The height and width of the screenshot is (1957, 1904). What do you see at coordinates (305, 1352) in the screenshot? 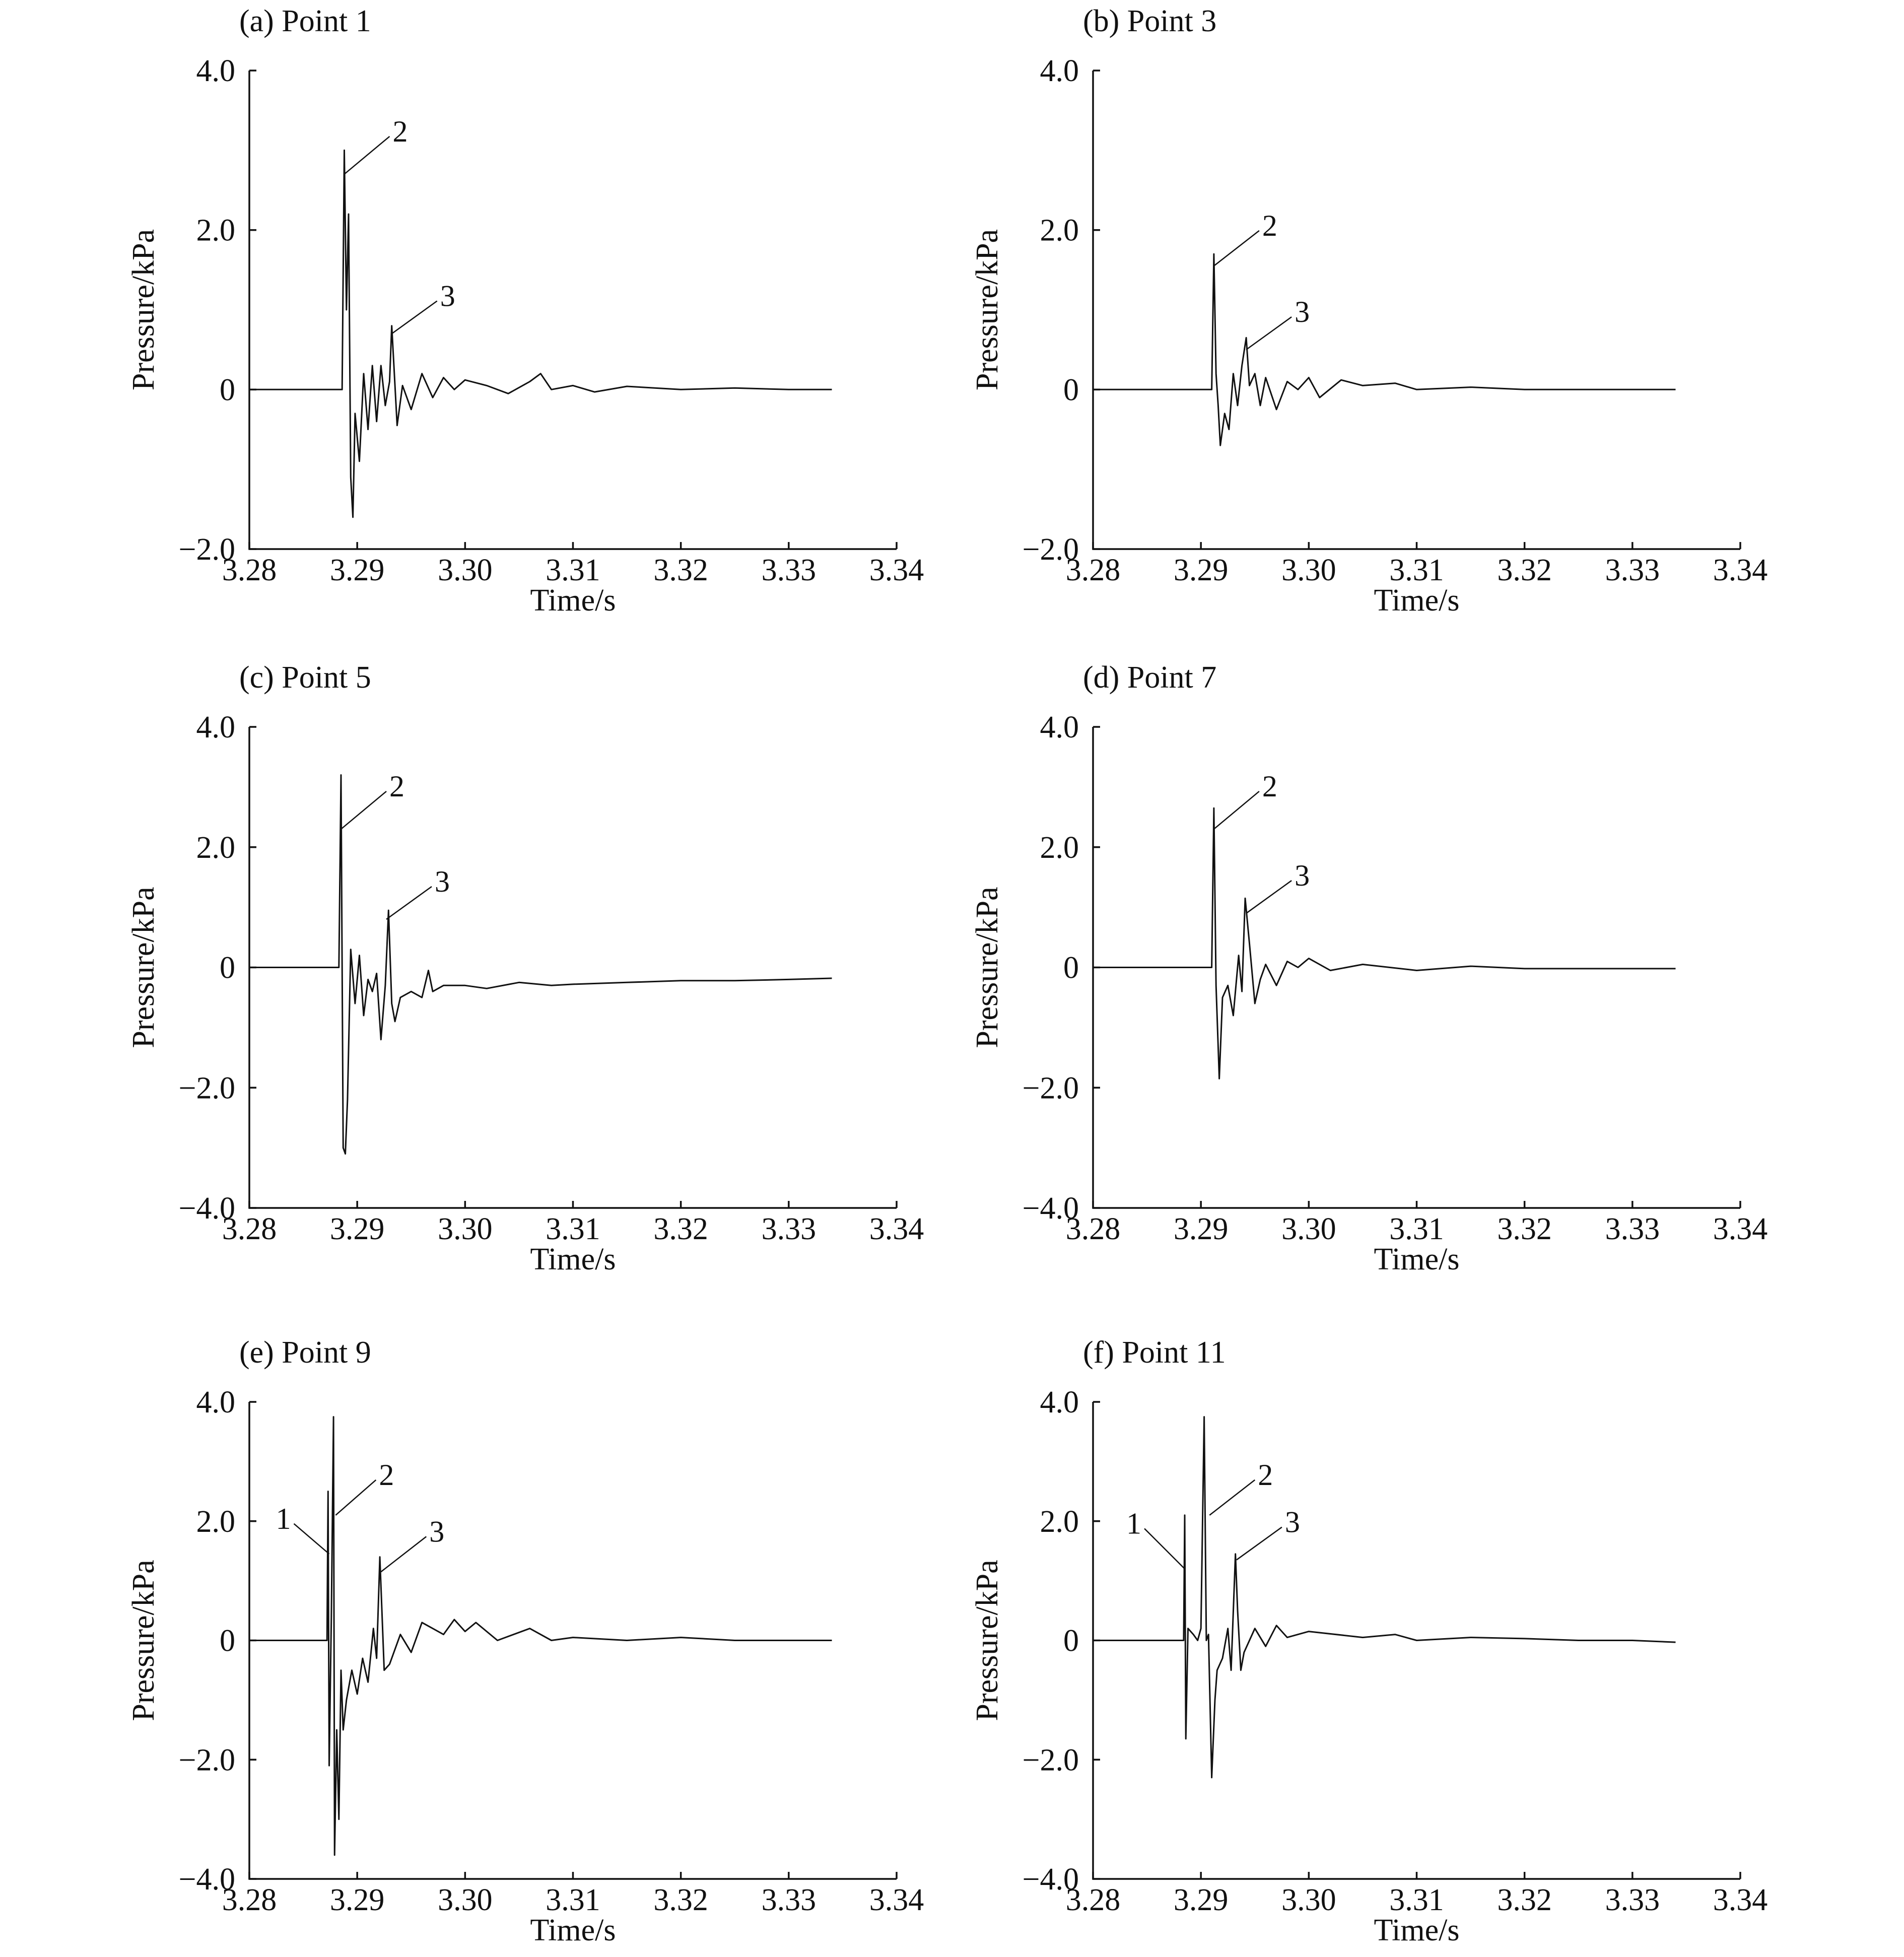
I see `chart-title: (e) Point 9` at bounding box center [305, 1352].